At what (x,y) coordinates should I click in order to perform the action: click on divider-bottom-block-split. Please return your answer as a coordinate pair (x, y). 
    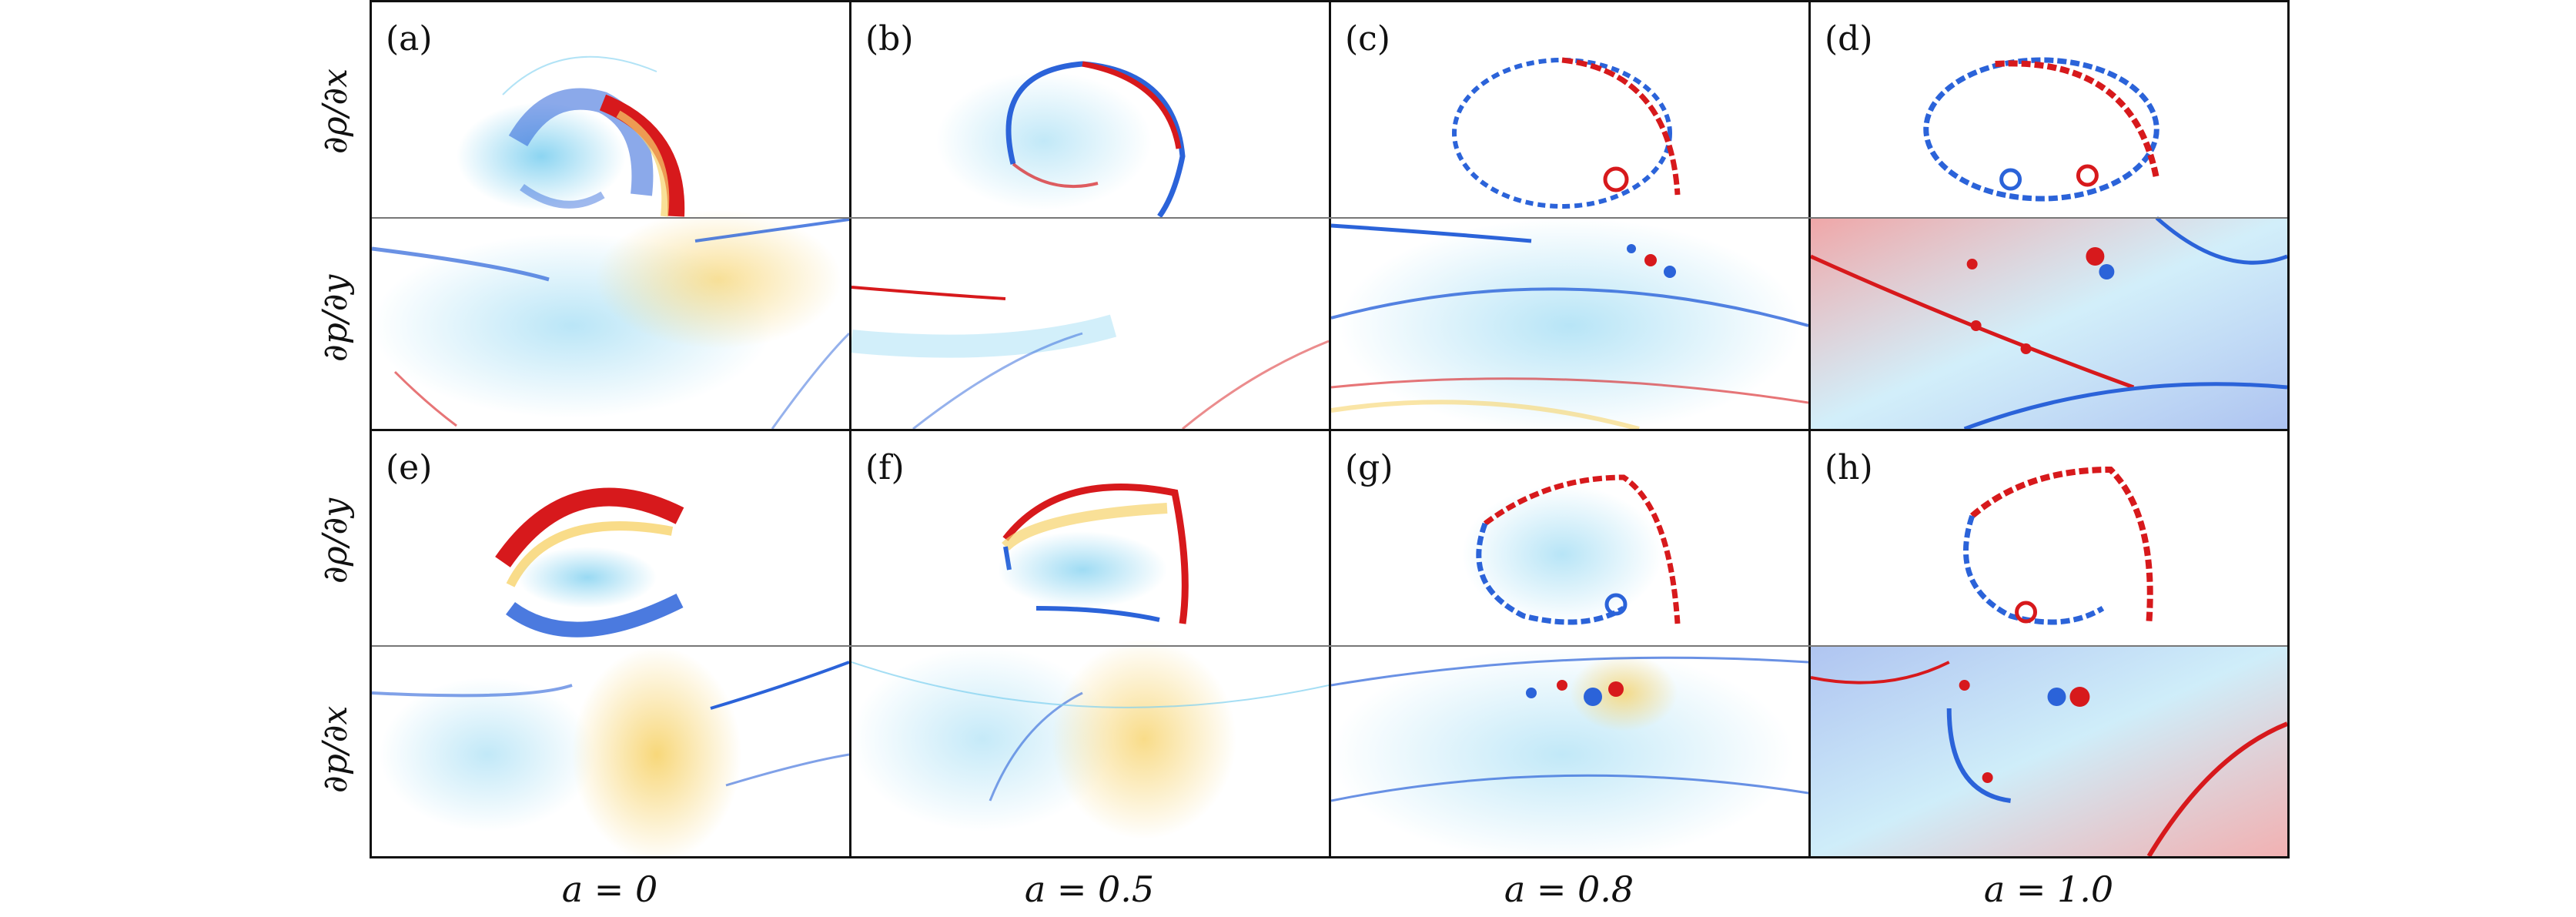
    Looking at the image, I should click on (1330, 646).